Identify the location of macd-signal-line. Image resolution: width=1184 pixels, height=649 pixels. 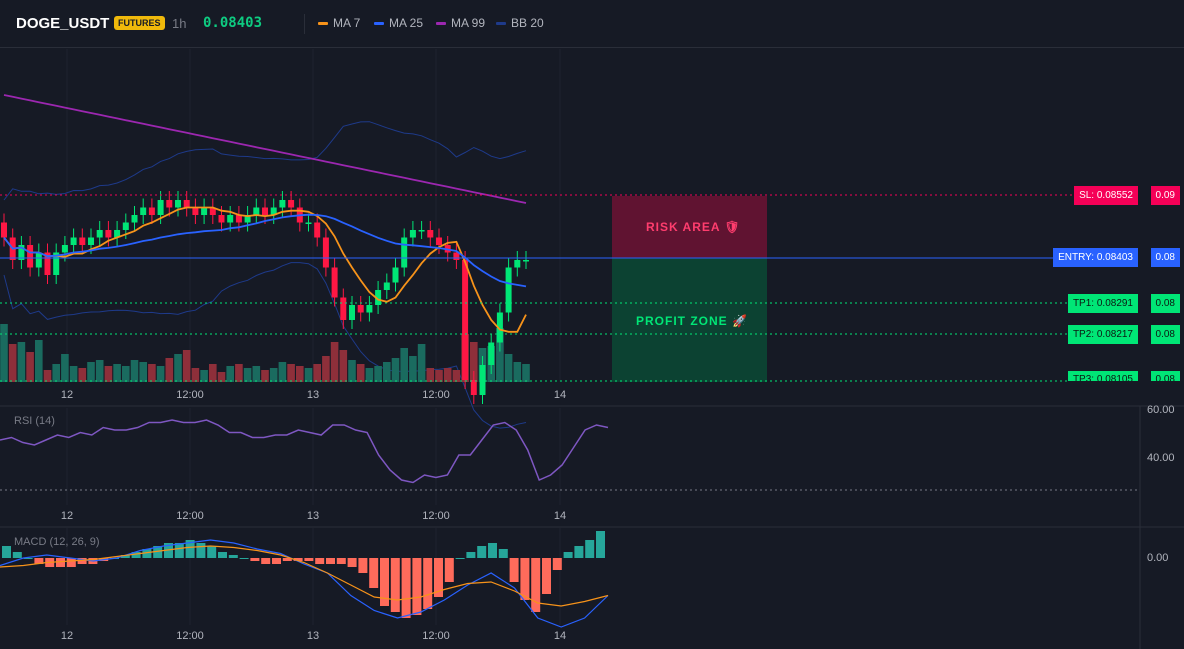
(304, 576).